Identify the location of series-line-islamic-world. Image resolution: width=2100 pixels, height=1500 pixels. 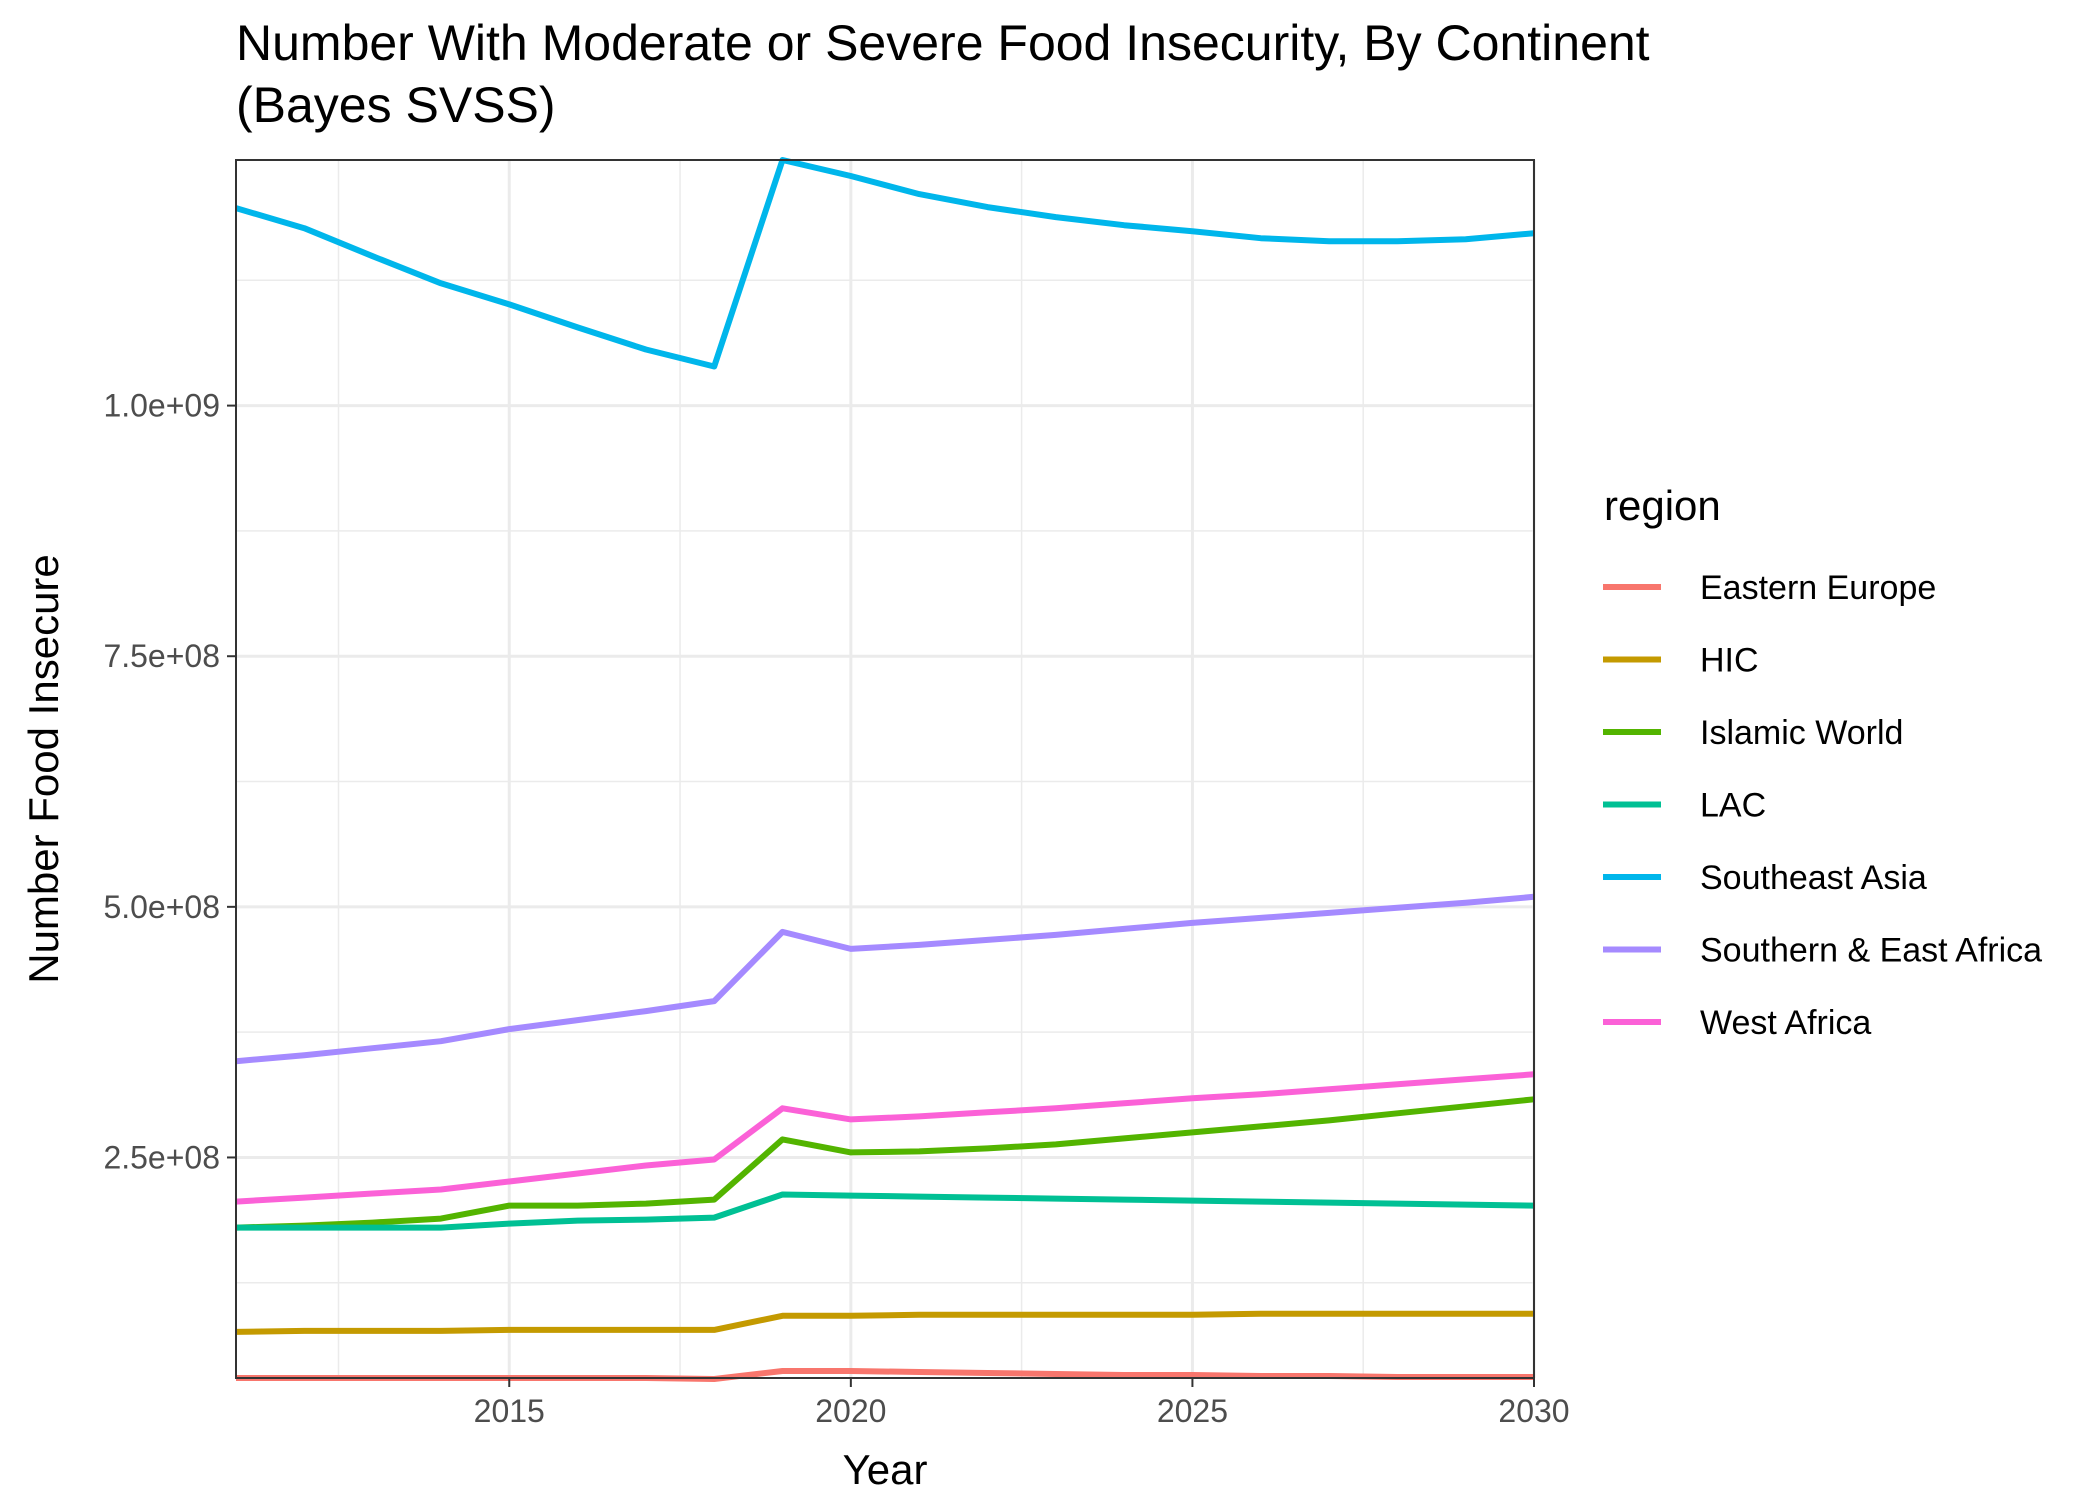
(885, 1163).